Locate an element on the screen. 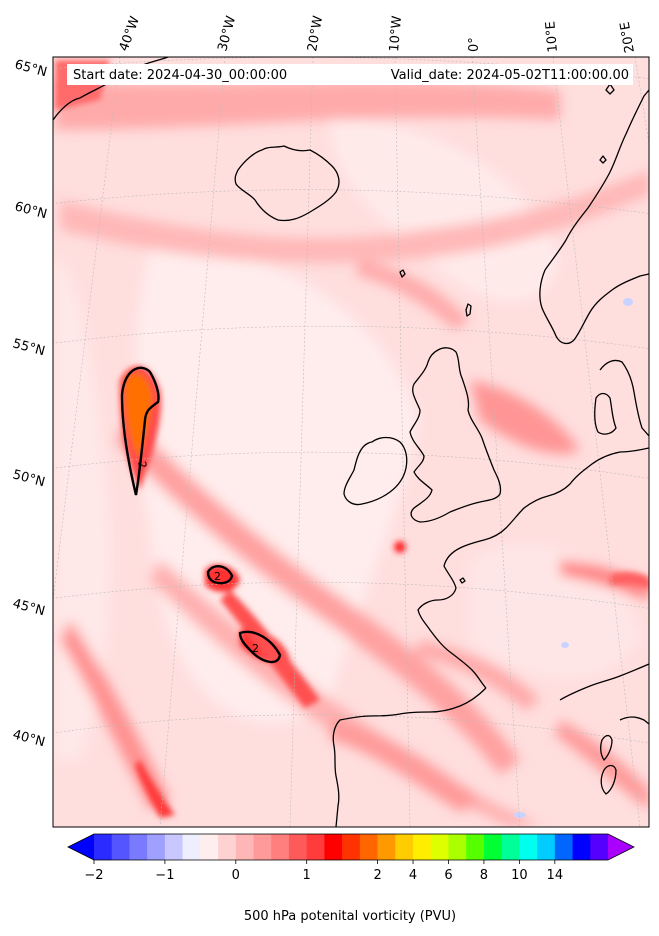 Image resolution: width=659 pixels, height=936 pixels. coast-channel-islands is located at coordinates (462, 580).